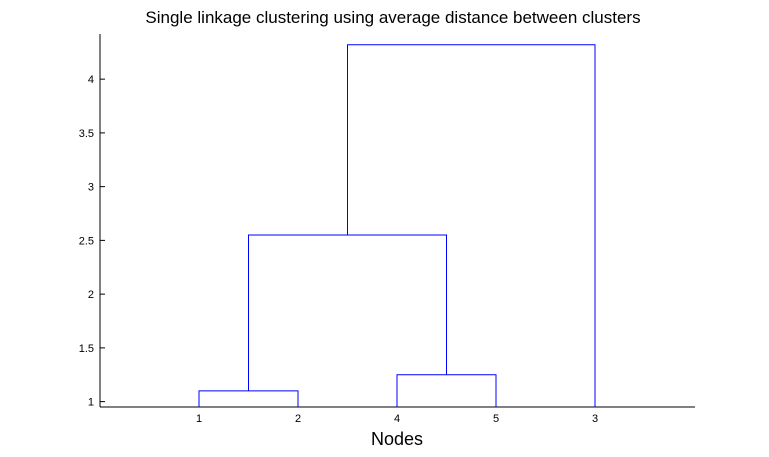 This screenshot has height=457, width=769. Describe the element at coordinates (595, 419) in the screenshot. I see `x-tick-label: 3` at that location.